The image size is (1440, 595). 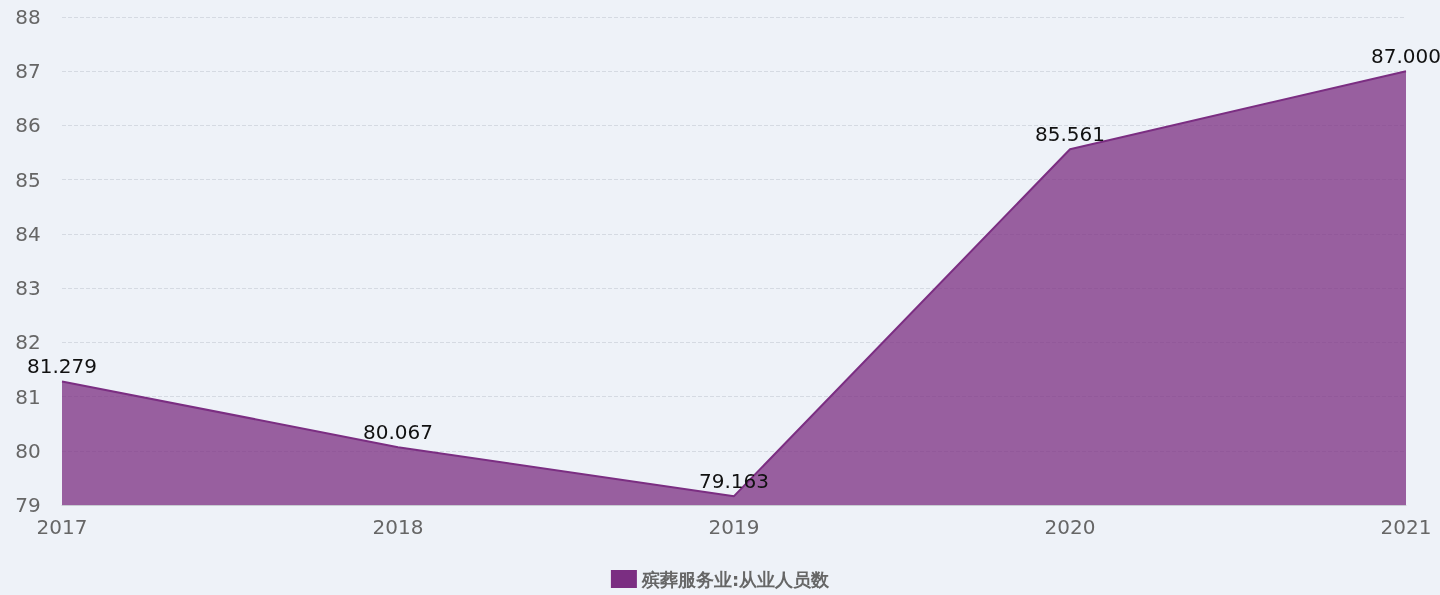 I want to click on y-tick-label: 86, so click(x=28, y=125).